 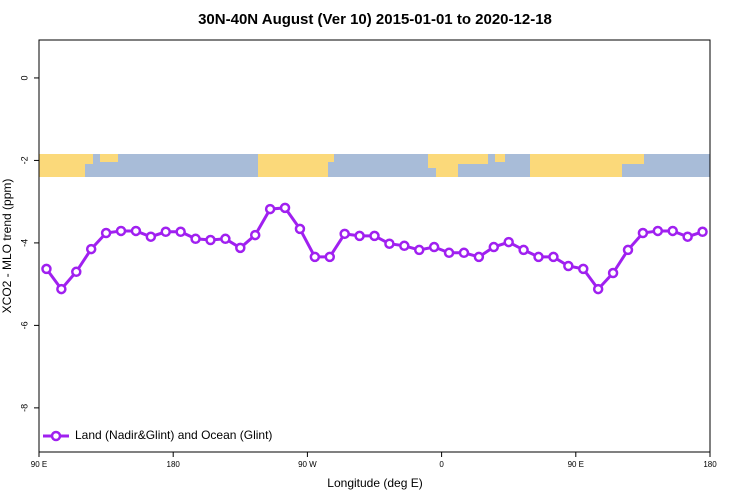 I want to click on x-tick-label: 90 W, so click(x=307, y=464).